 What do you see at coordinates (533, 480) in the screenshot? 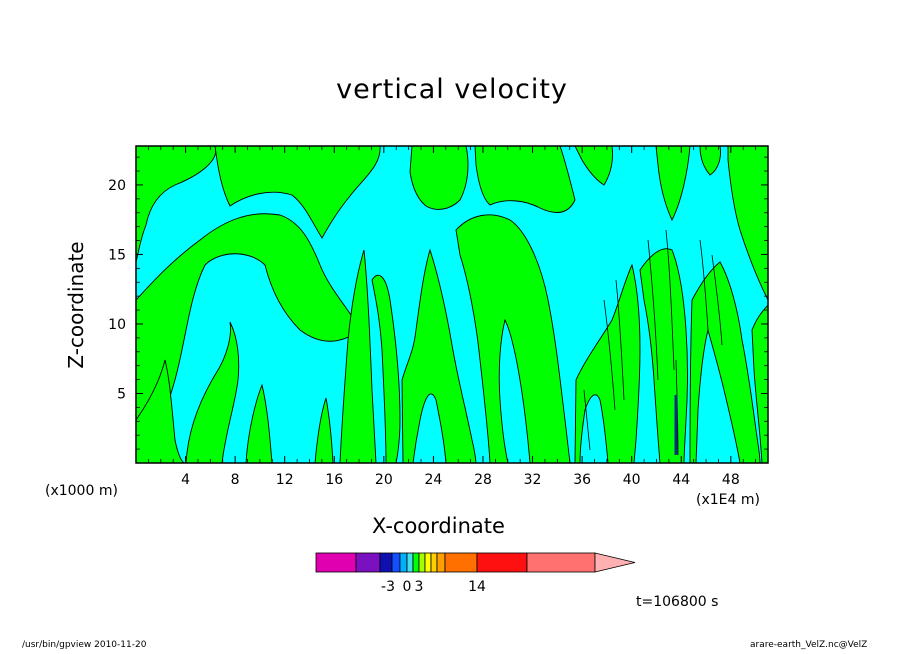
I see `x-tick-label: 32` at bounding box center [533, 480].